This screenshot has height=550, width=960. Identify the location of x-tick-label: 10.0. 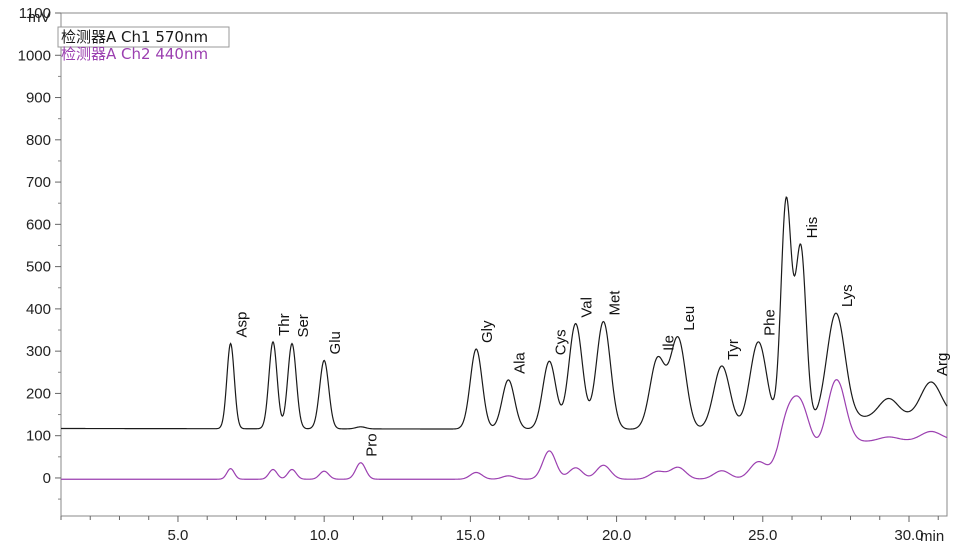
(324, 535).